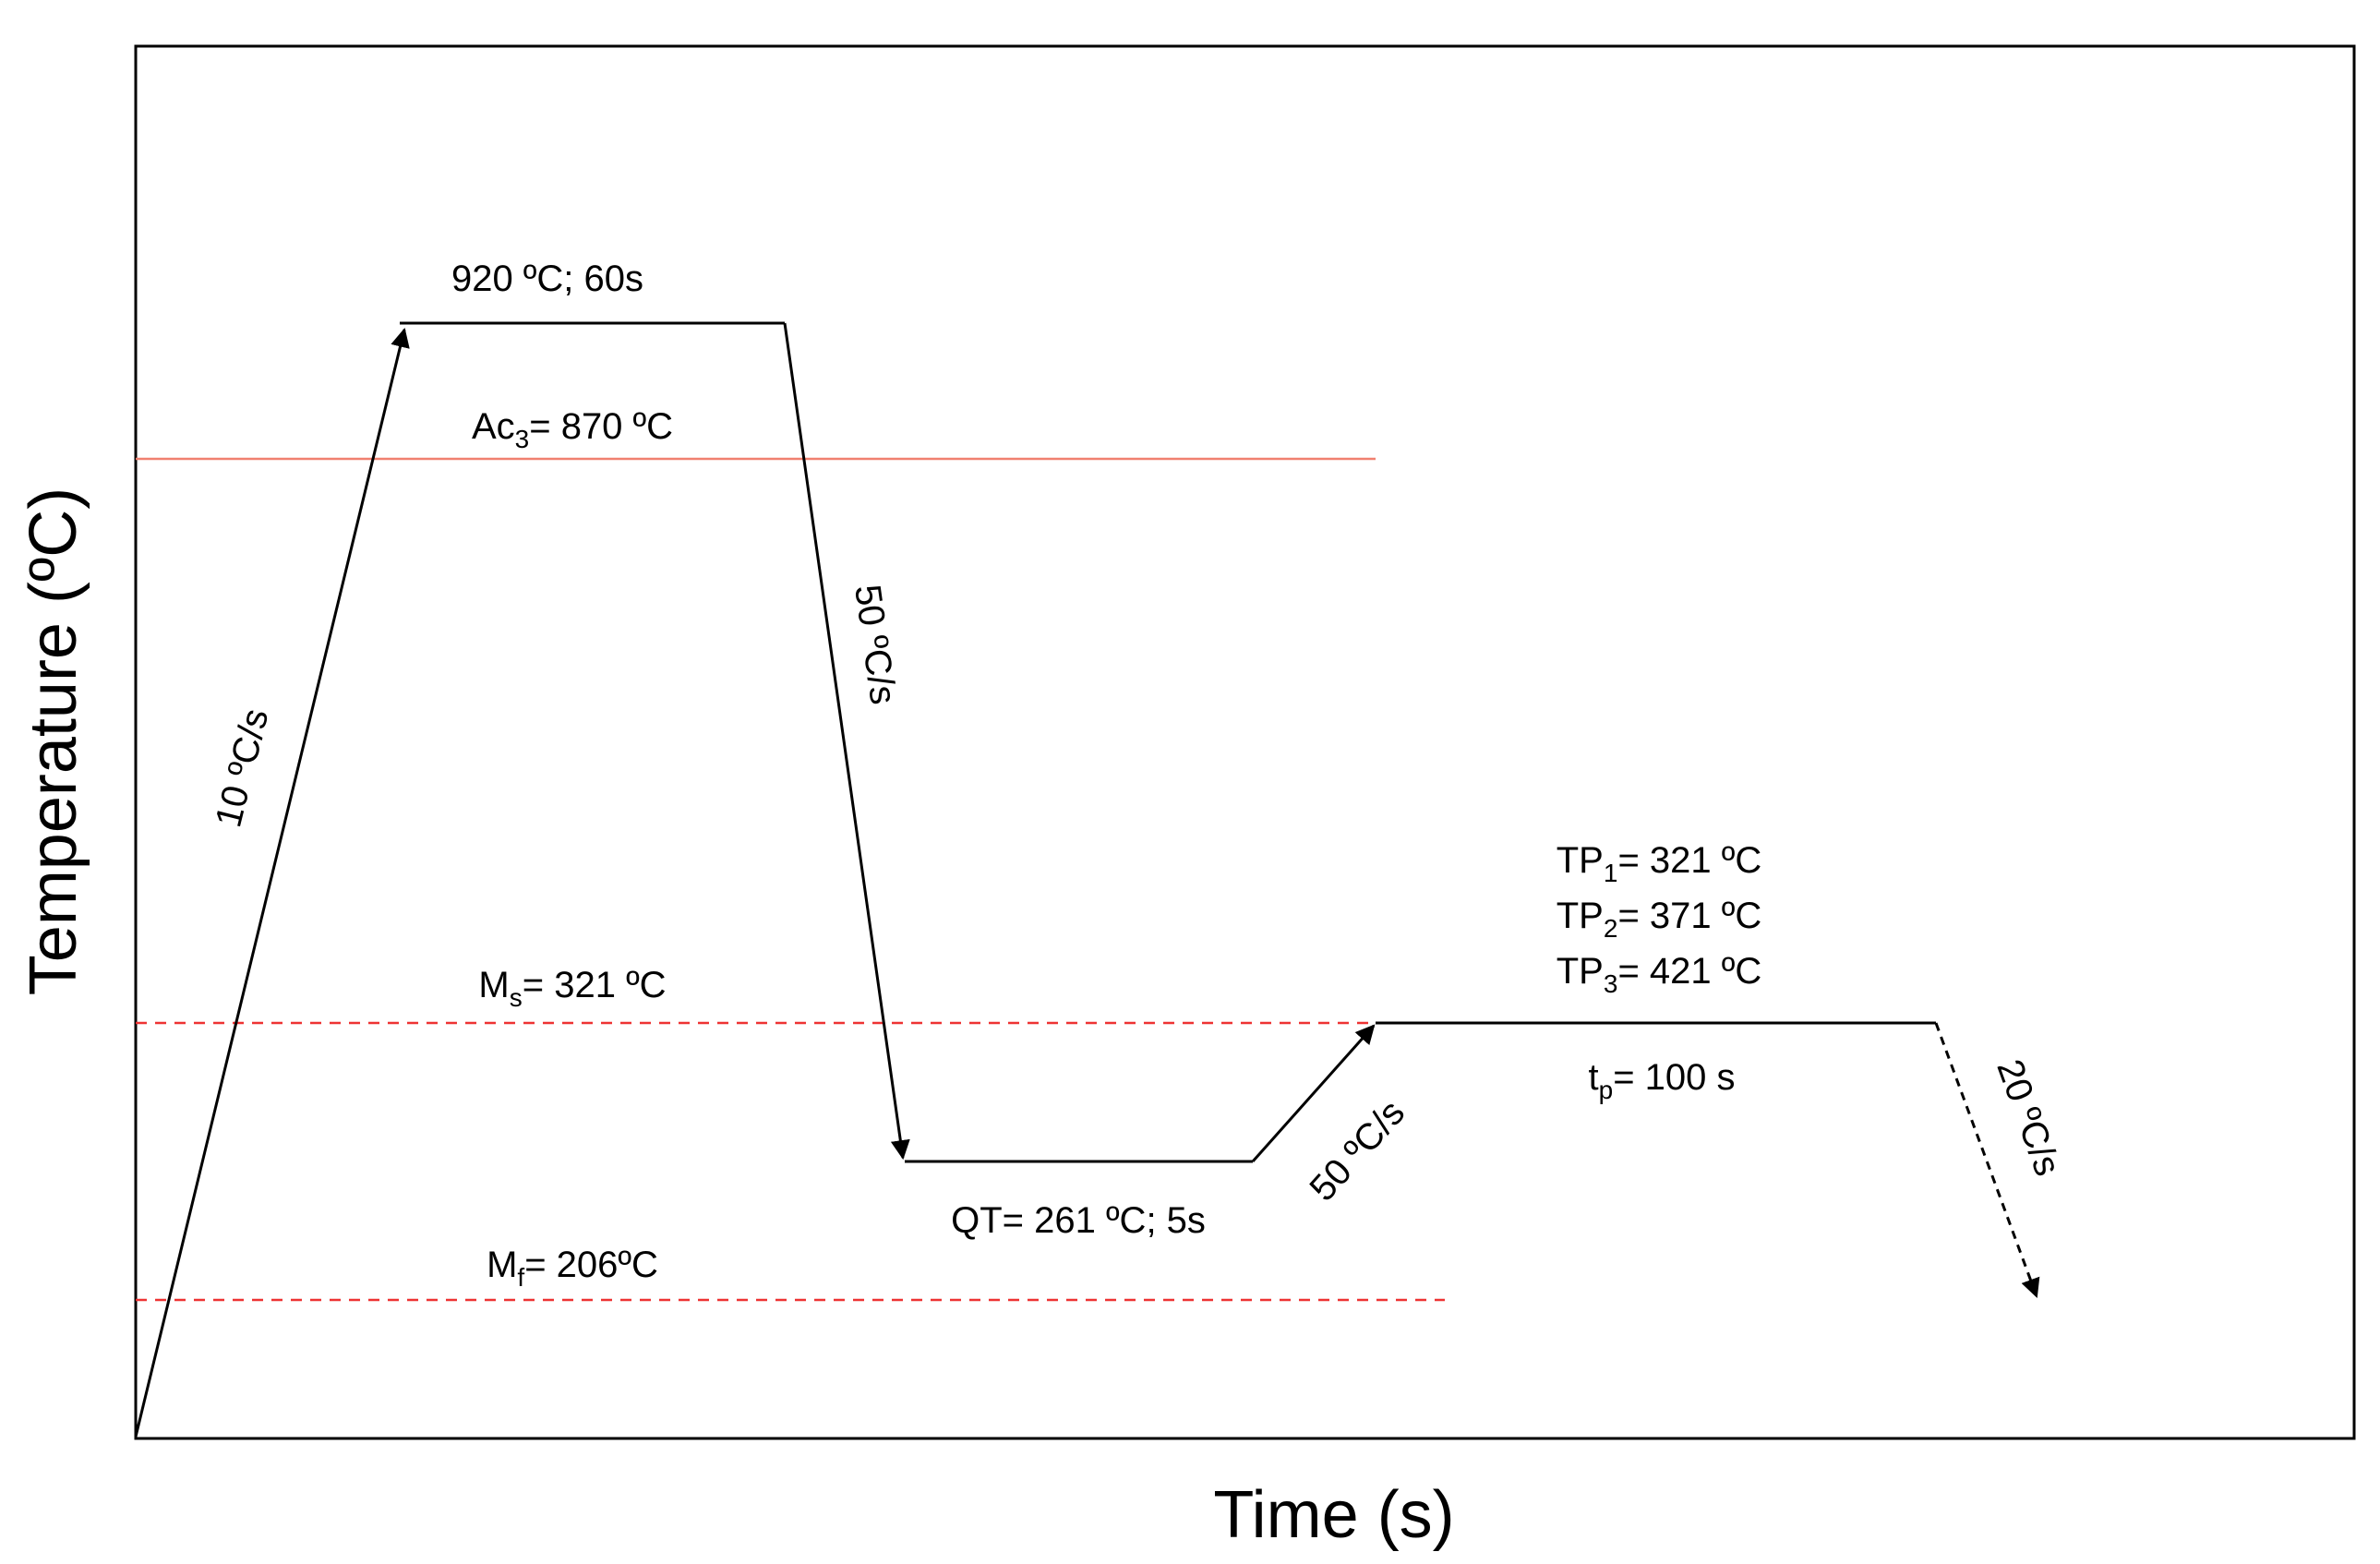  I want to click on ms-label: Ms= 321 ºC, so click(572, 988).